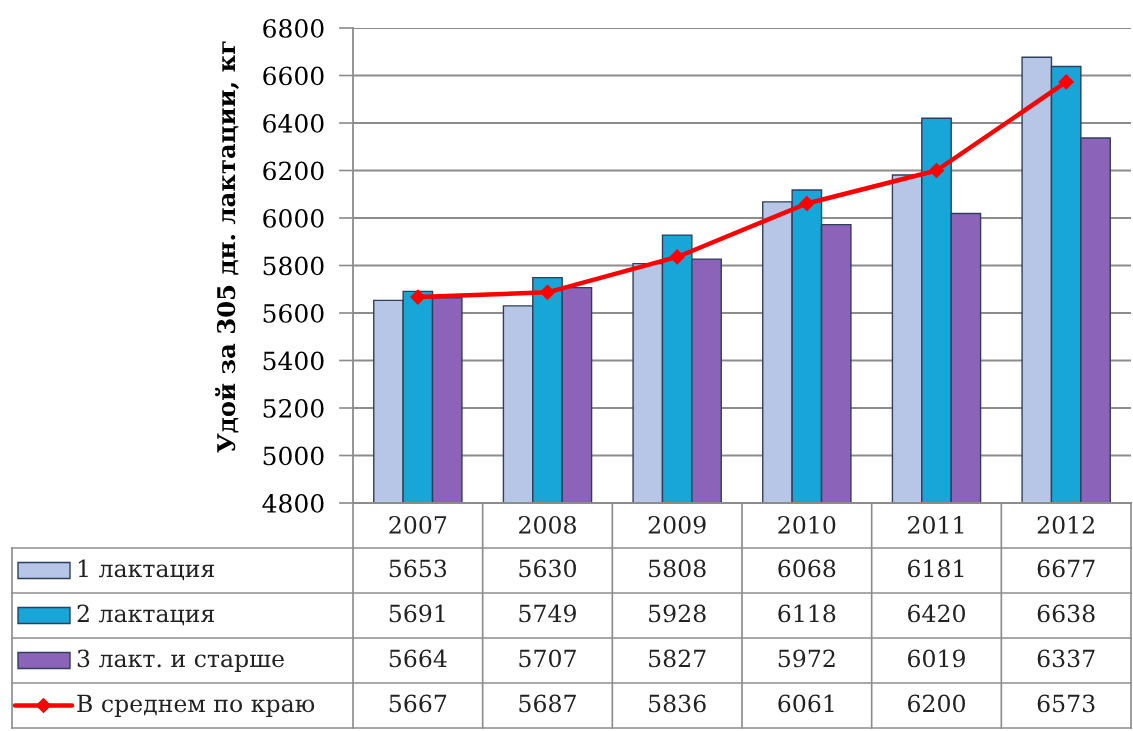  Describe the element at coordinates (807, 613) in the screenshot. I see `data-label: 6118` at that location.